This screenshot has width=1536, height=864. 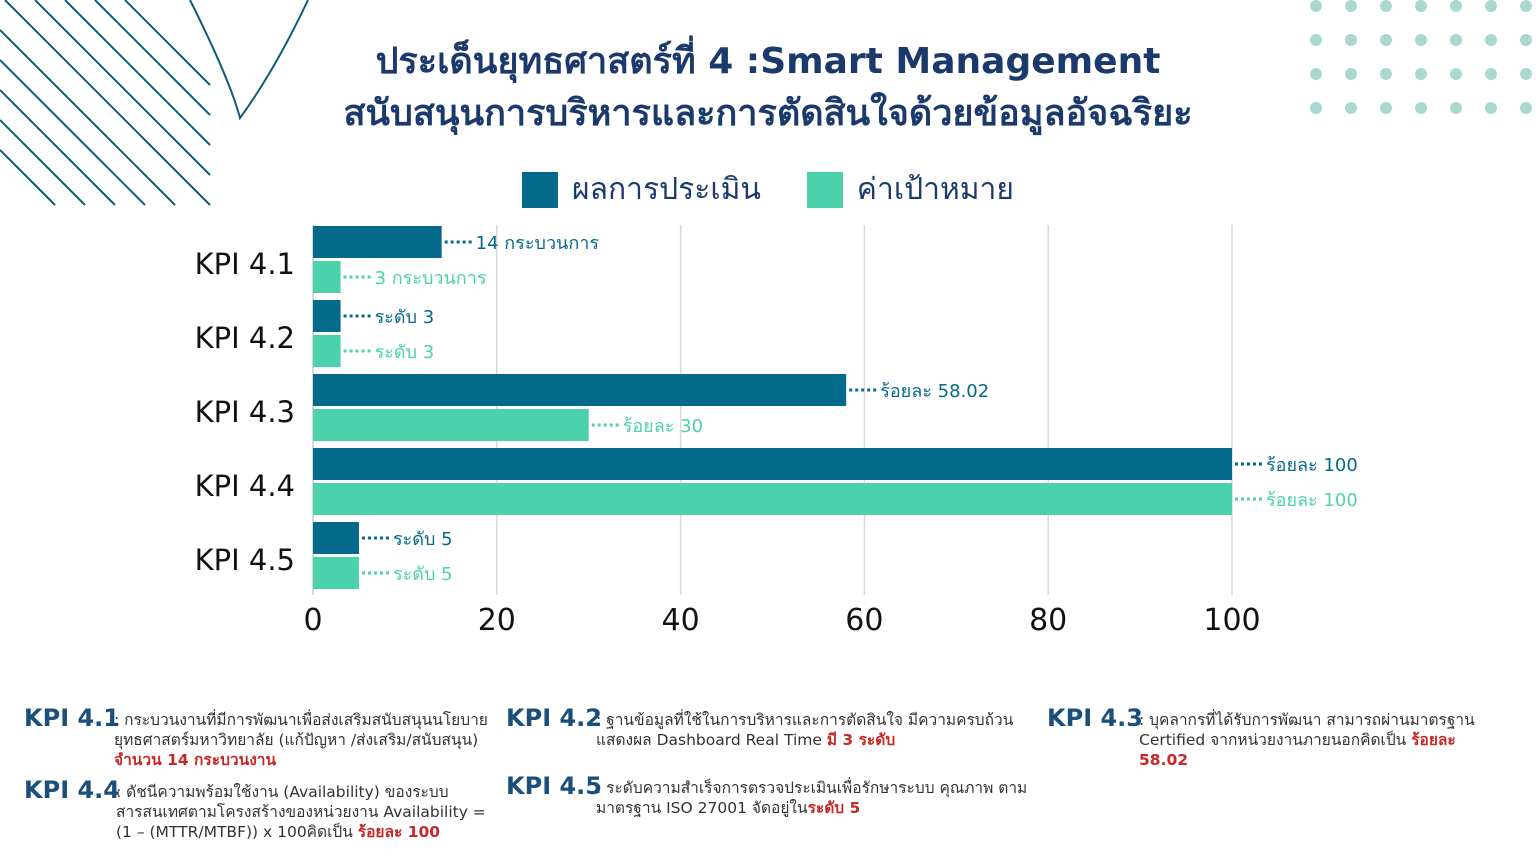 I want to click on decorative-lines, so click(x=154, y=103).